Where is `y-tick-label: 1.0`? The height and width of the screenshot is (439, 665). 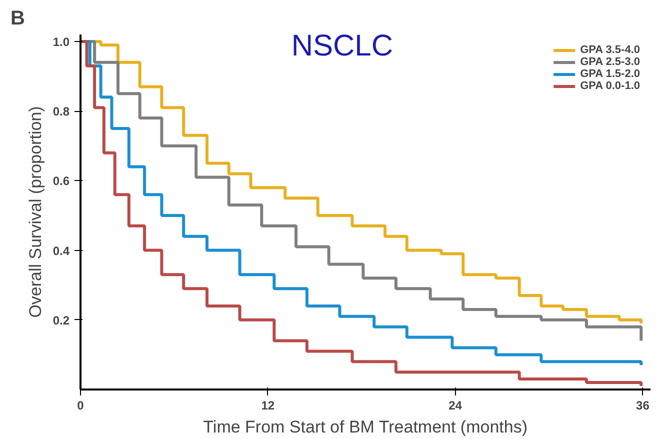
y-tick-label: 1.0 is located at coordinates (61, 41).